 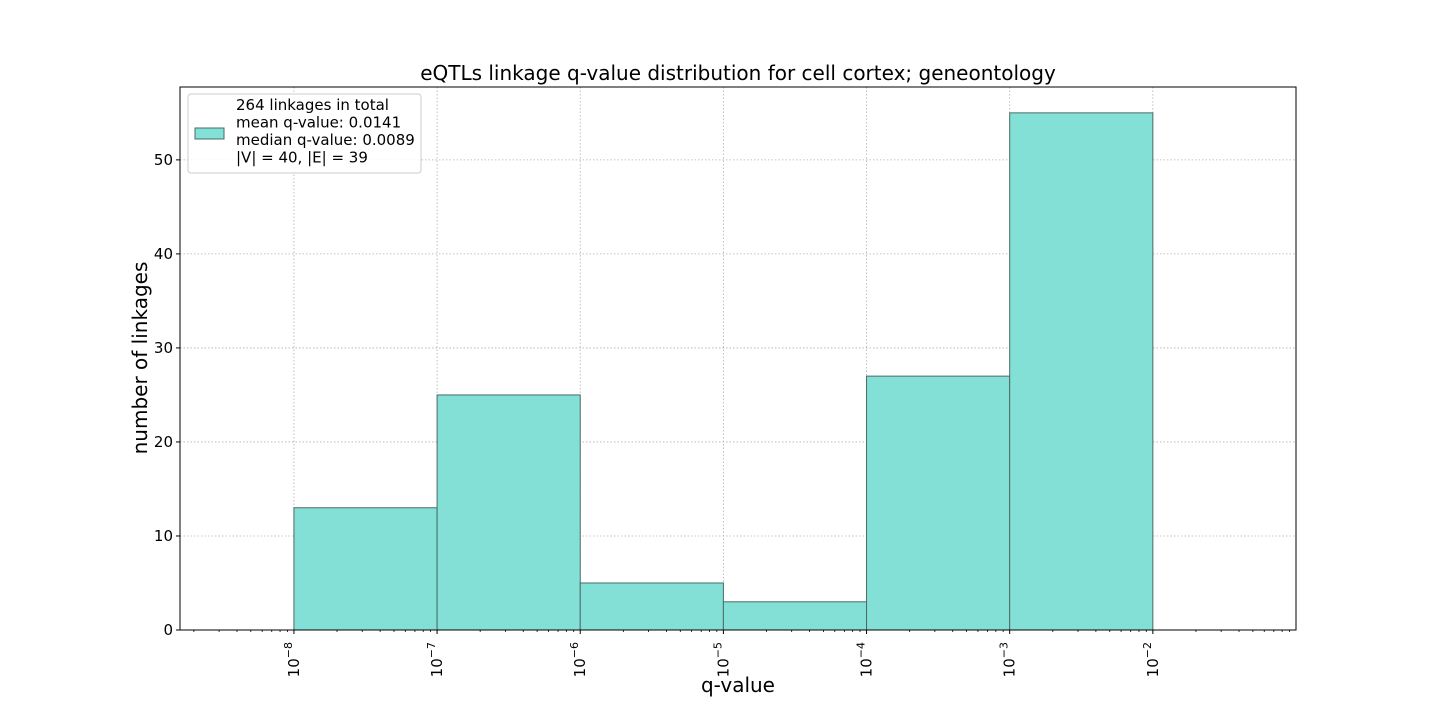 What do you see at coordinates (163, 348) in the screenshot?
I see `y-tick-label: 30` at bounding box center [163, 348].